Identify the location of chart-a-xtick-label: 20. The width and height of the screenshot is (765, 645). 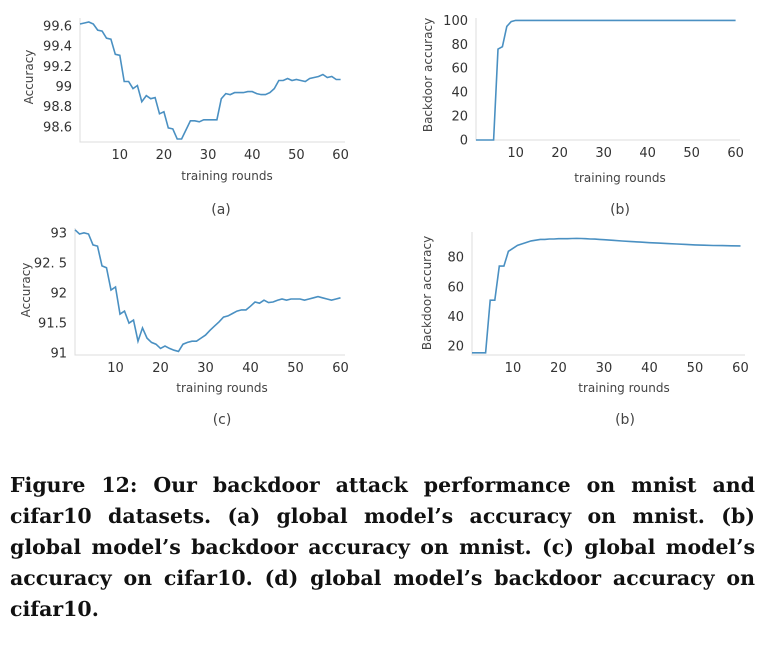
(164, 155).